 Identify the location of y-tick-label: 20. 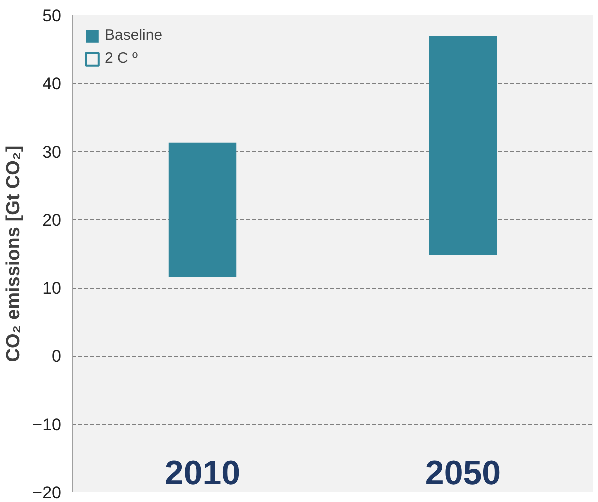
(52, 220).